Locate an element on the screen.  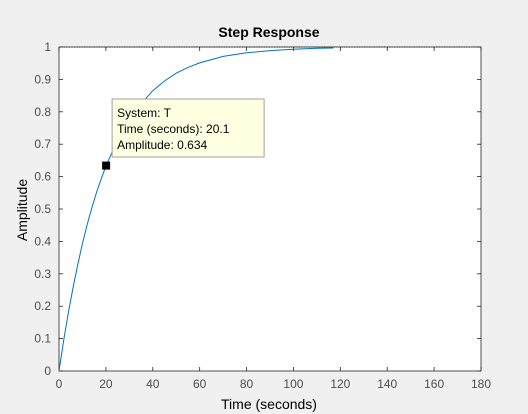
y-tick-label: 0.6 is located at coordinates (42, 177).